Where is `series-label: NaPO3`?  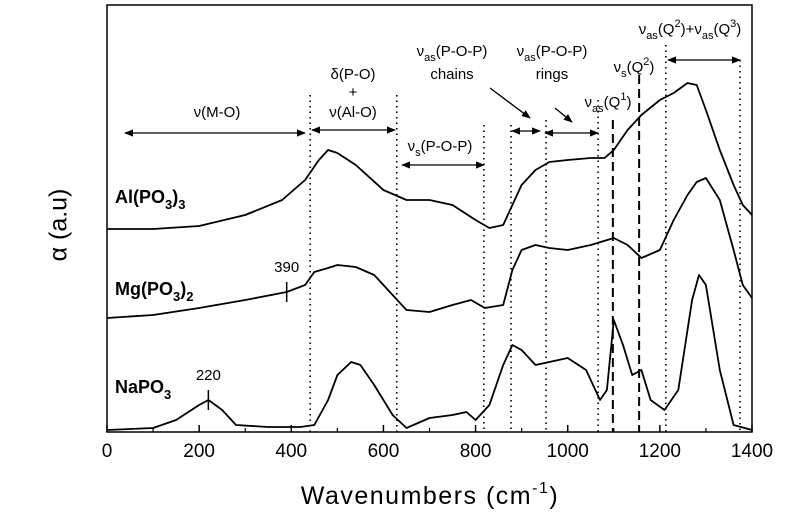 series-label: NaPO3 is located at coordinates (143, 389).